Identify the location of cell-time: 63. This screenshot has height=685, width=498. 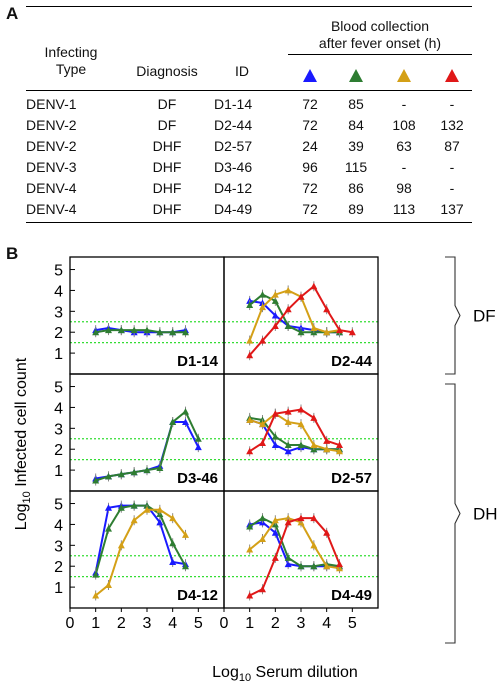
(404, 146).